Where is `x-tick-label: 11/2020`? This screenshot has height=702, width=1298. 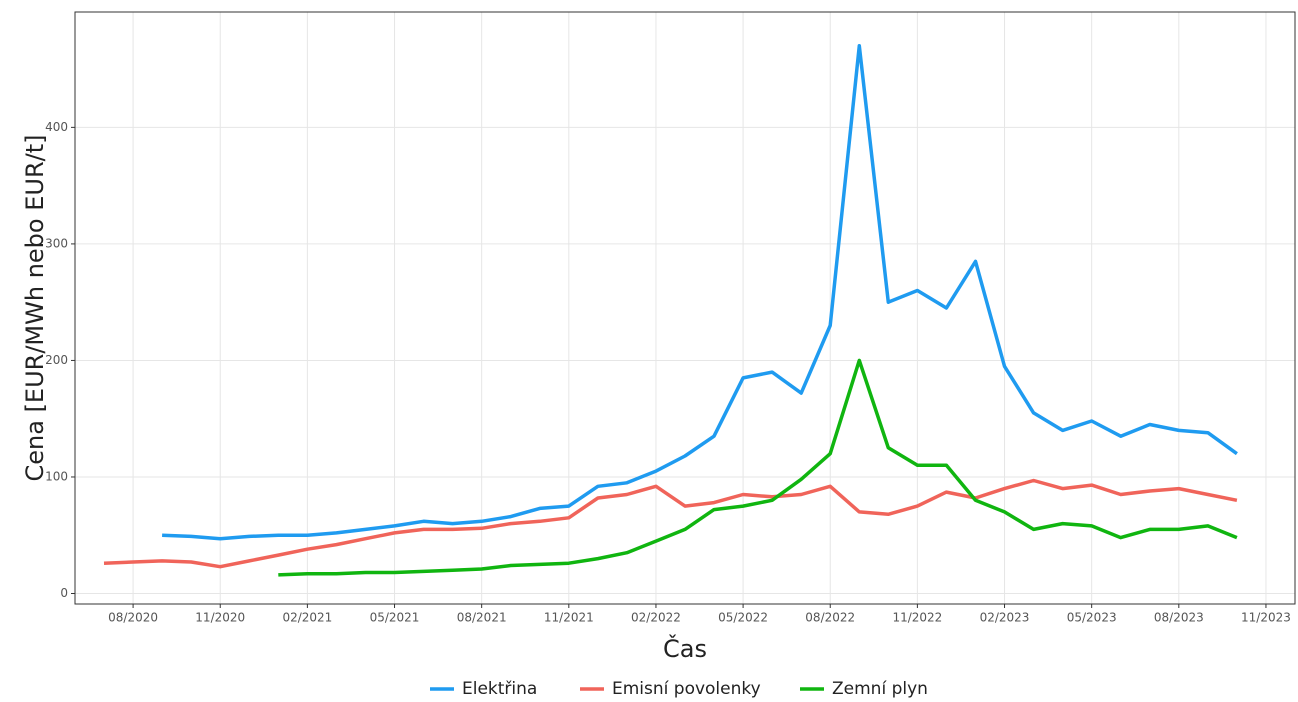
x-tick-label: 11/2020 is located at coordinates (220, 618).